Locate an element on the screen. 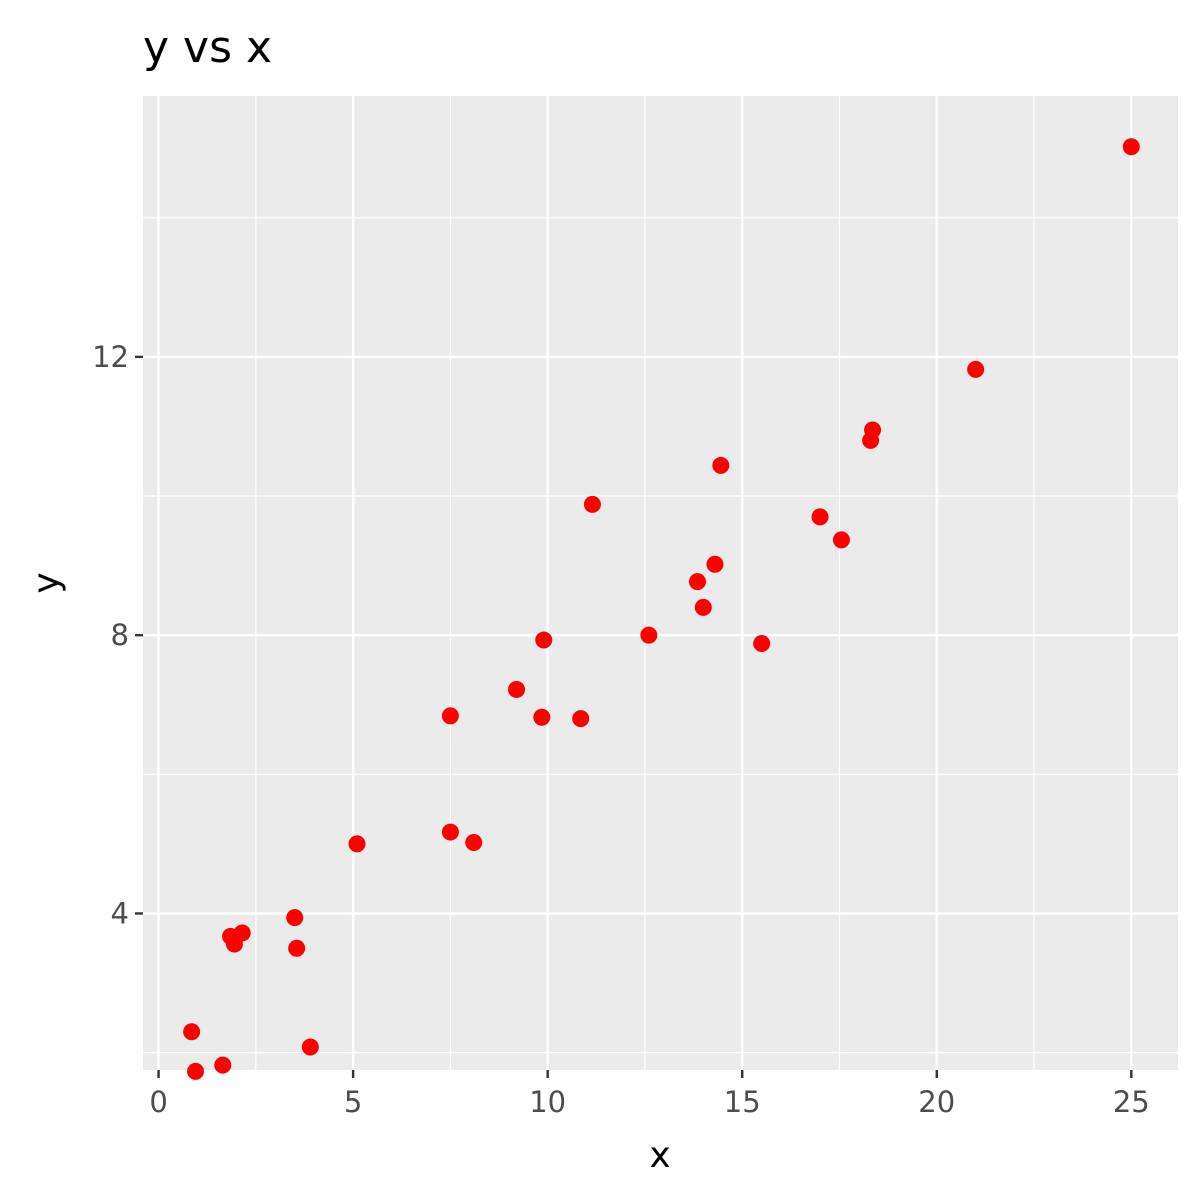 This screenshot has width=1200, height=1200. y-axis-label: y is located at coordinates (46, 582).